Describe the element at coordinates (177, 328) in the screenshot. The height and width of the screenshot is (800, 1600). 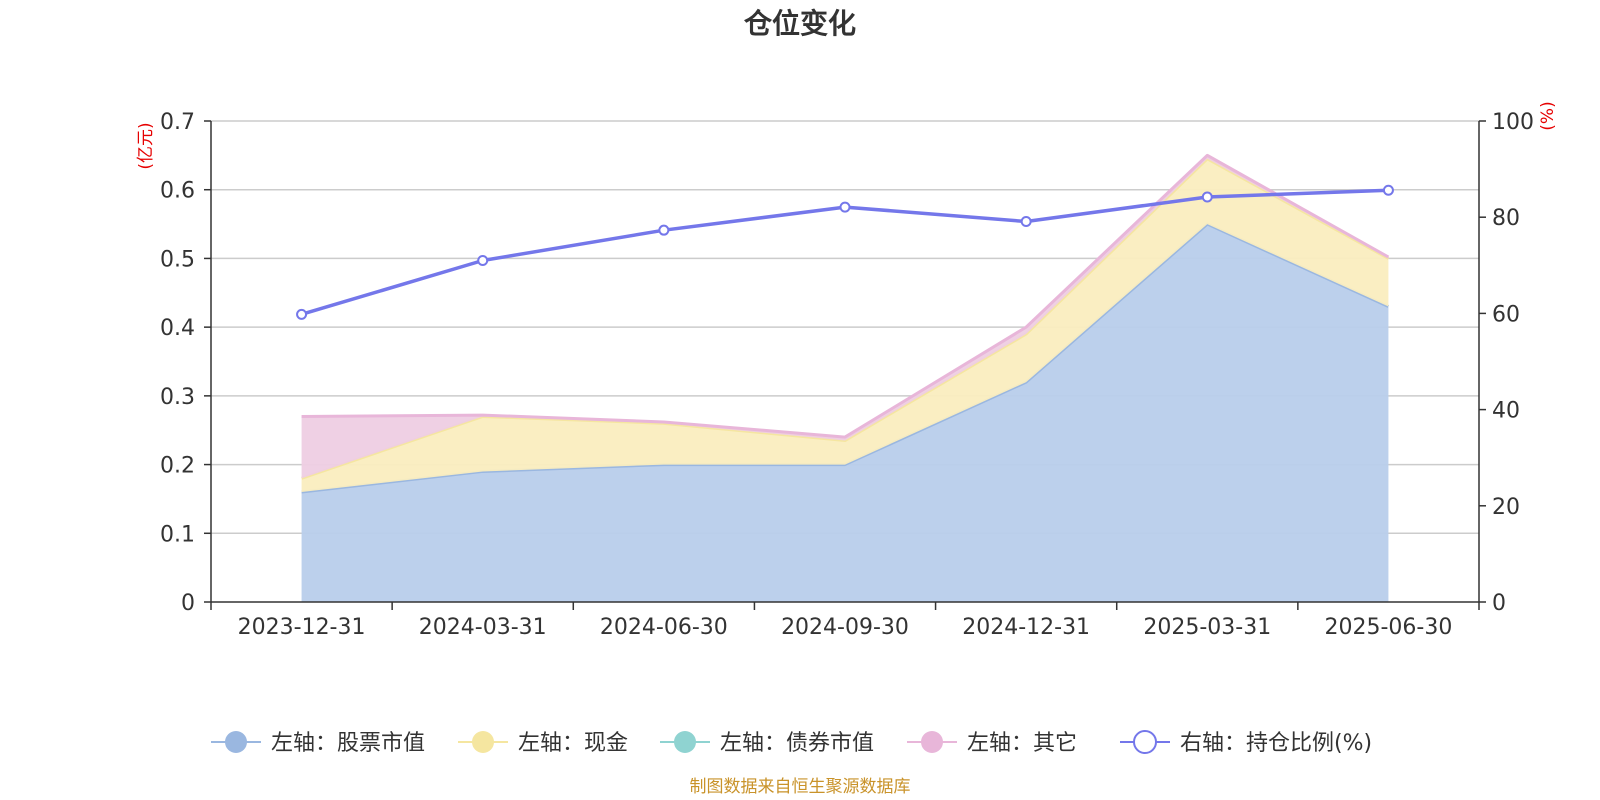
I see `left-axis-tick-label: 0.4` at that location.